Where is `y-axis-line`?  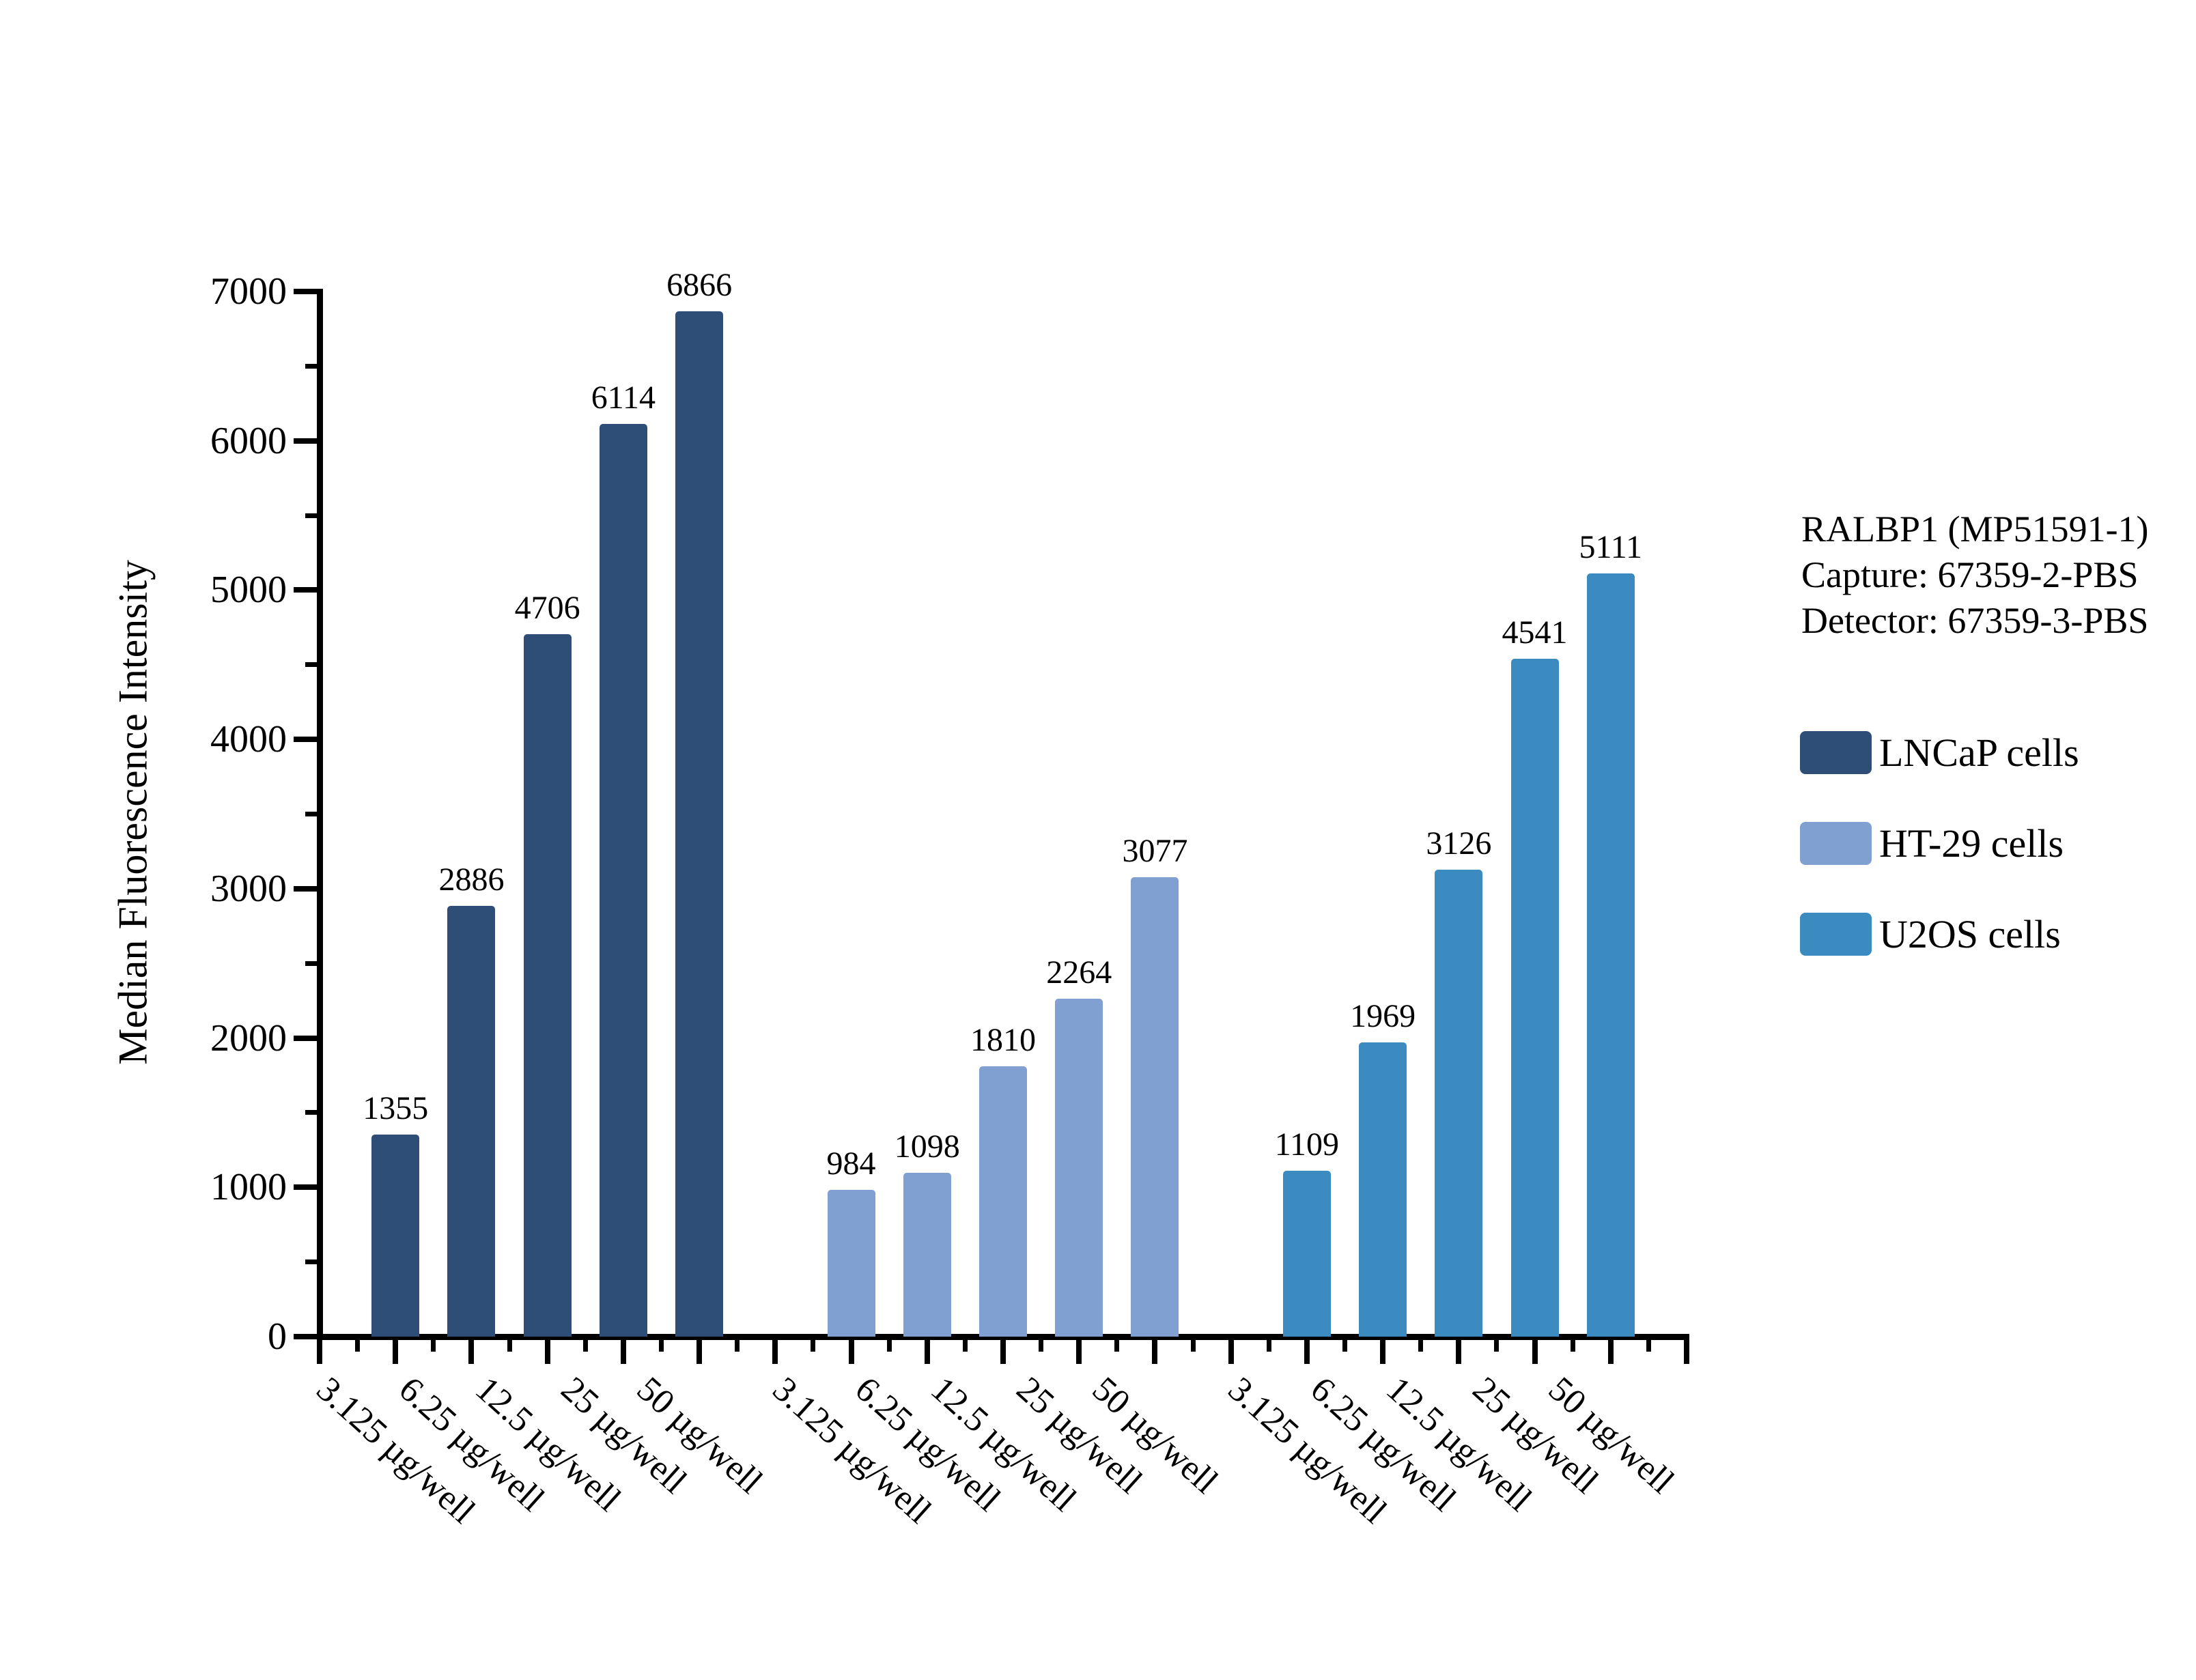 y-axis-line is located at coordinates (320, 814).